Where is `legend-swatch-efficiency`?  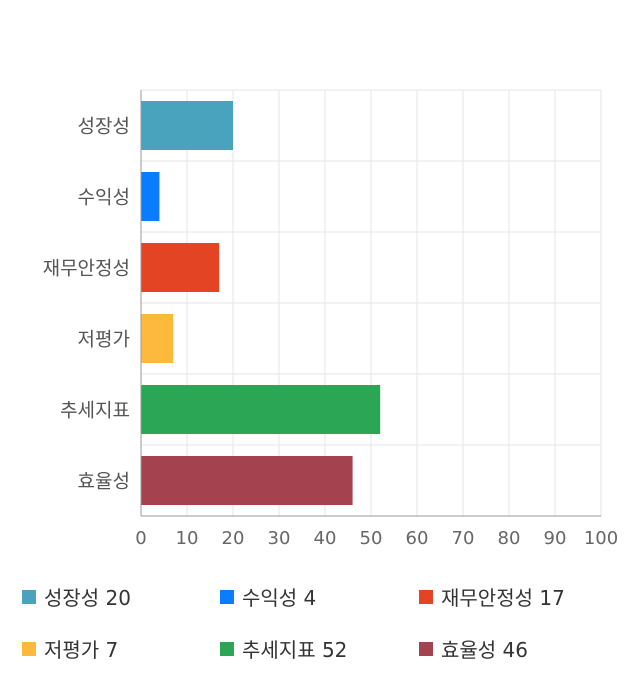
legend-swatch-efficiency is located at coordinates (426, 648).